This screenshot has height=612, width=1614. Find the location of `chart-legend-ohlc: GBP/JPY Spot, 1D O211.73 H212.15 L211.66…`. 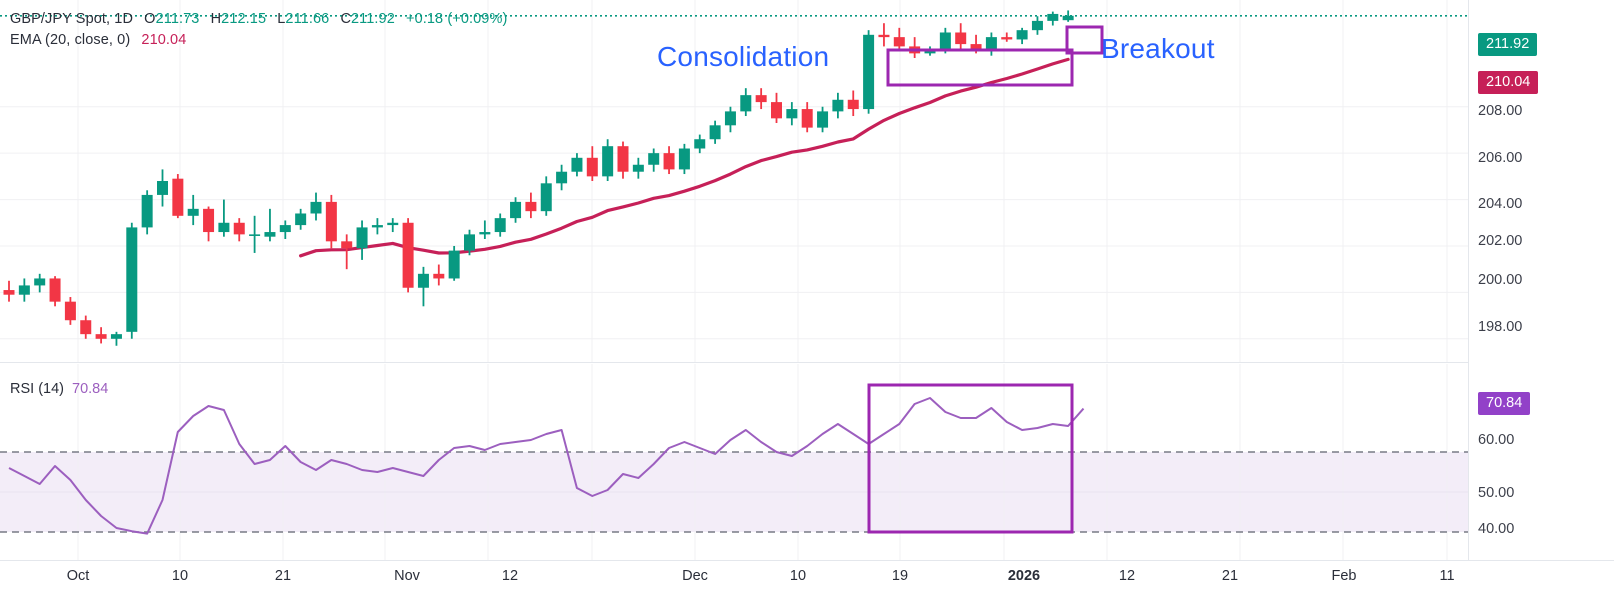

chart-legend-ohlc: GBP/JPY Spot, 1D O211.73 H212.15 L211.66… is located at coordinates (258, 19).